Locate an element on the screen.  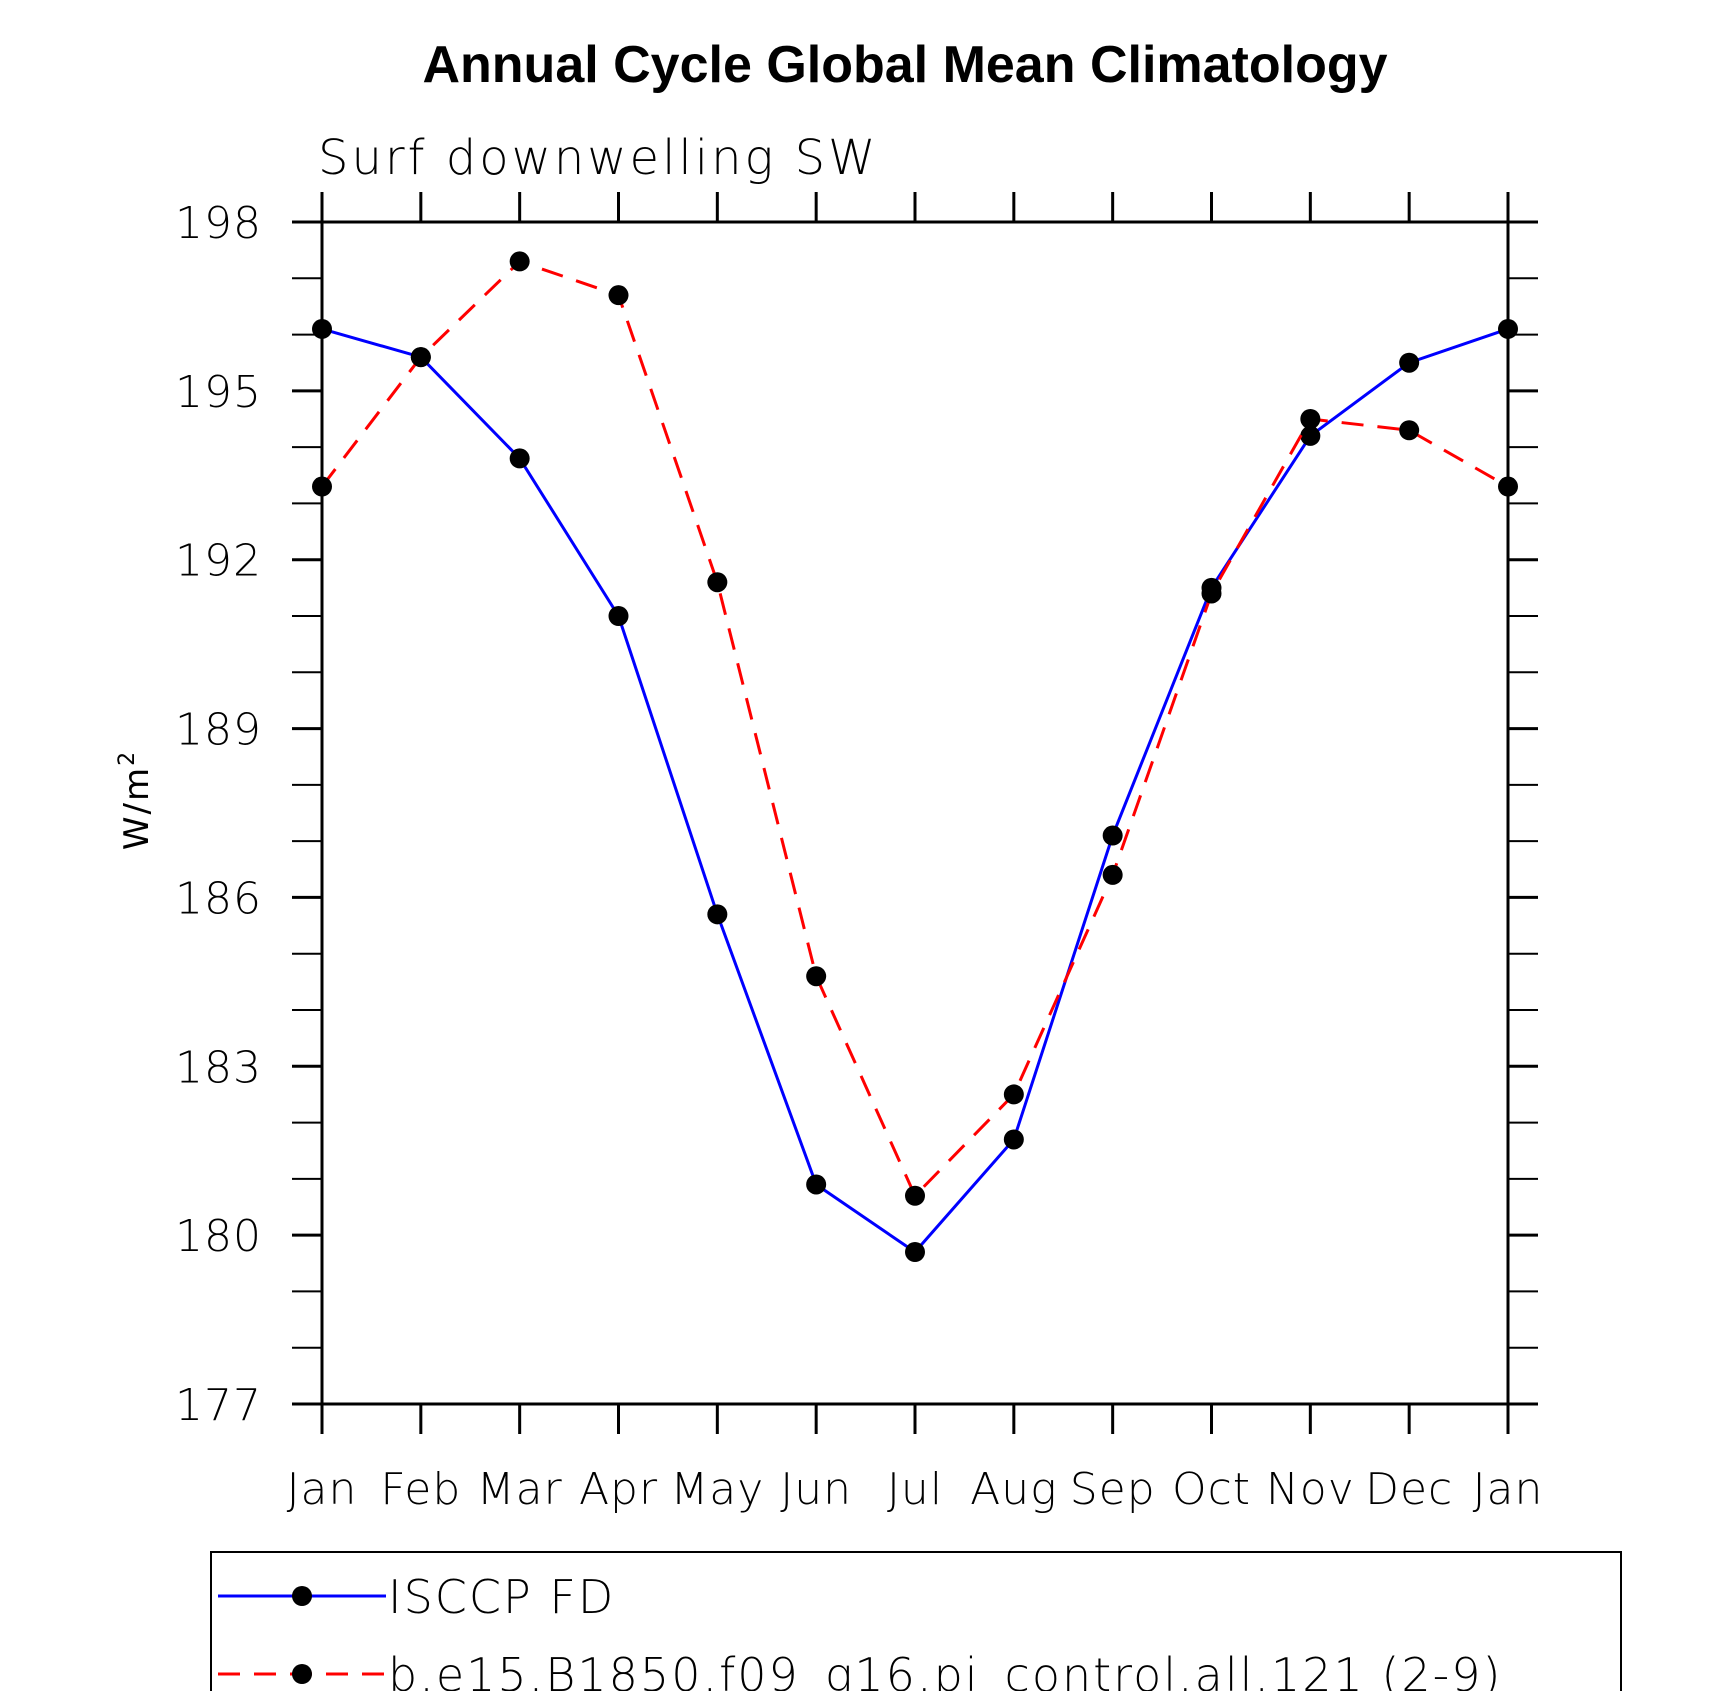
x-tick-label: Jul is located at coordinates (915, 1489).